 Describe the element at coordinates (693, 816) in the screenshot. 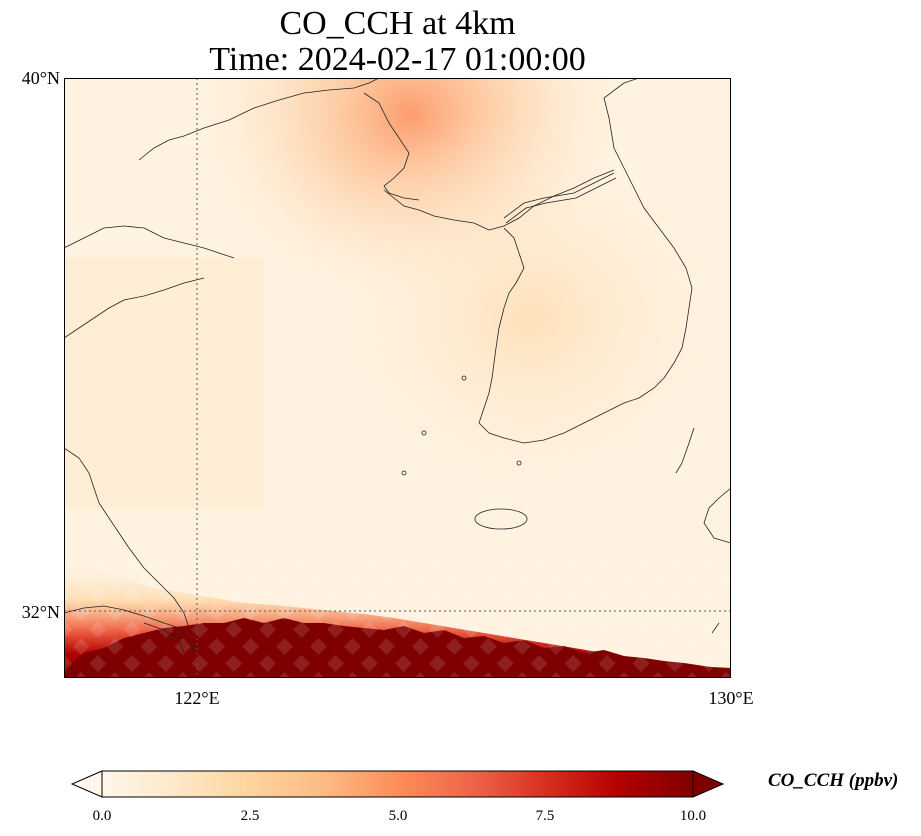

I see `colorbar-tick-4: 10.0` at that location.